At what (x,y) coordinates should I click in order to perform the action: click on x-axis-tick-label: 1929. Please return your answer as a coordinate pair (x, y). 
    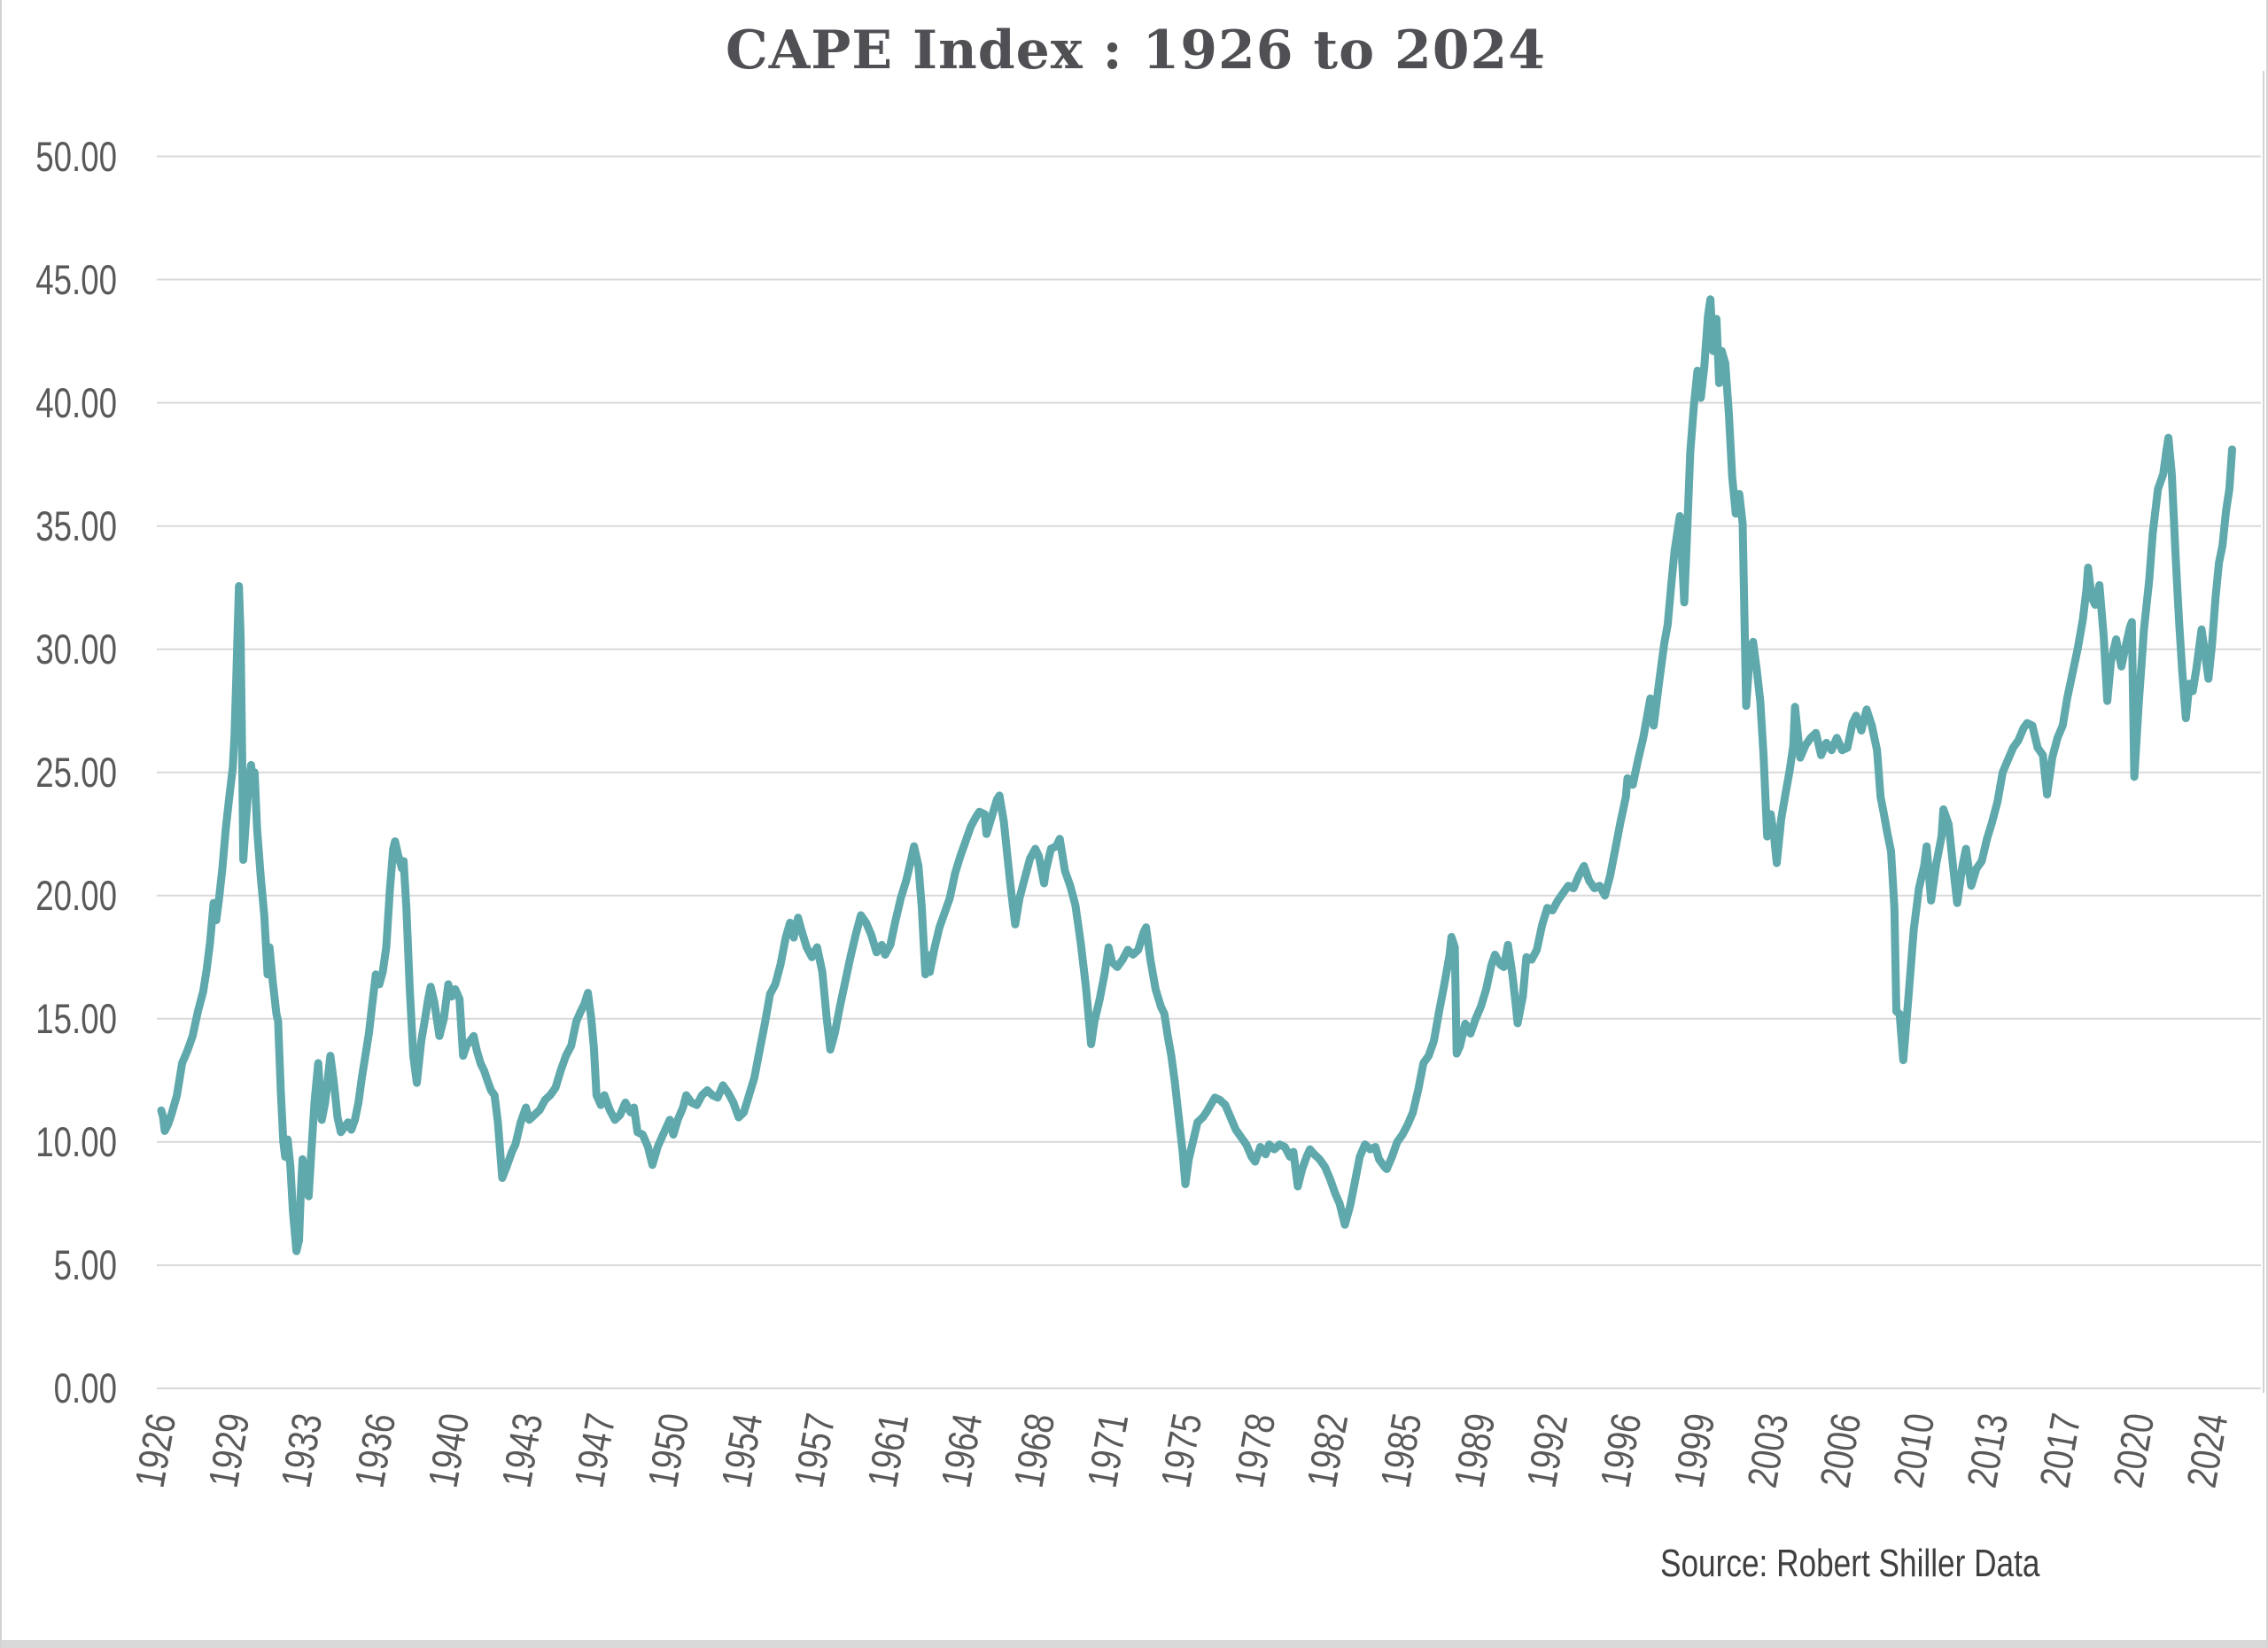
    Looking at the image, I should click on (228, 1450).